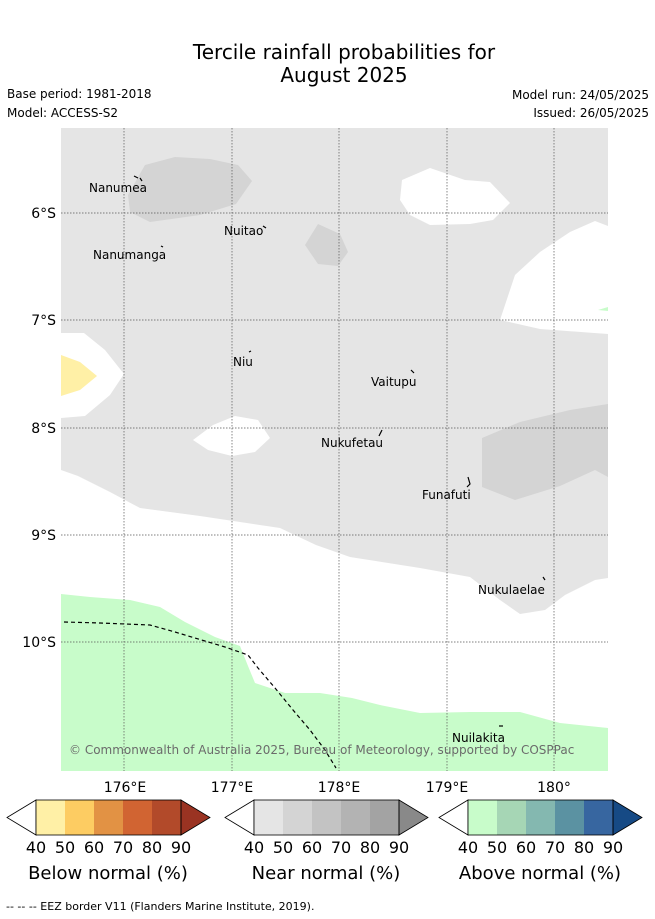  What do you see at coordinates (603, 309) in the screenshot?
I see `above-normal-fleck` at bounding box center [603, 309].